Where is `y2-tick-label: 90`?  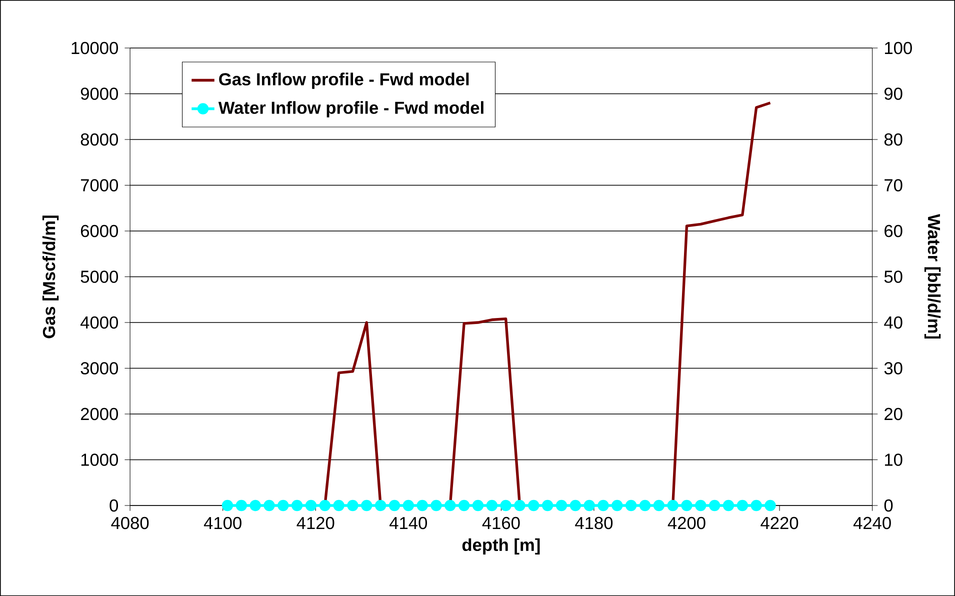
y2-tick-label: 90 is located at coordinates (893, 94).